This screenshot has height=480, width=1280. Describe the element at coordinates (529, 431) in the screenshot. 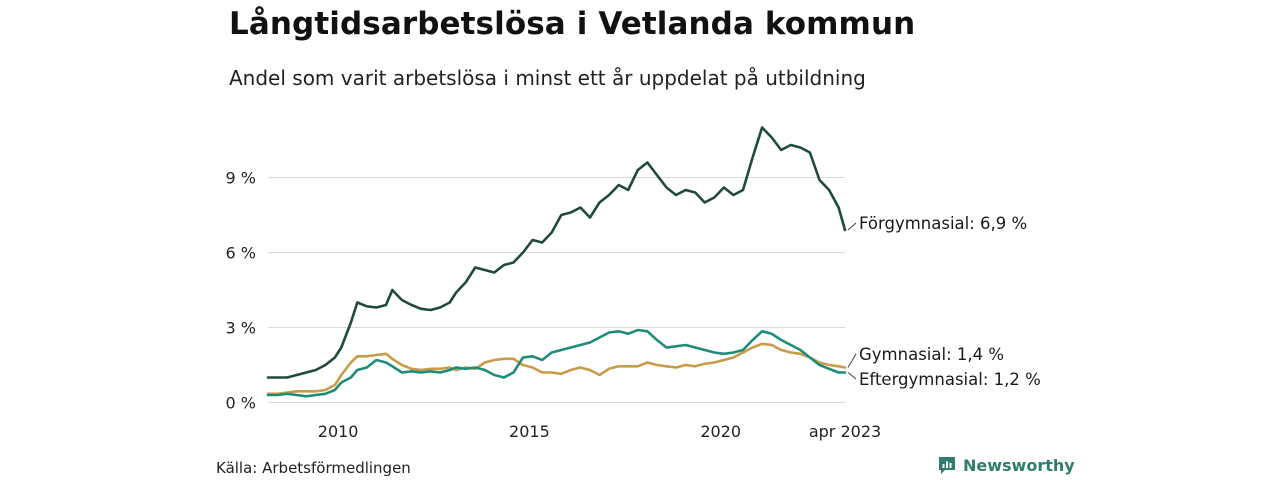

I see `x-tick-label: 2015` at that location.